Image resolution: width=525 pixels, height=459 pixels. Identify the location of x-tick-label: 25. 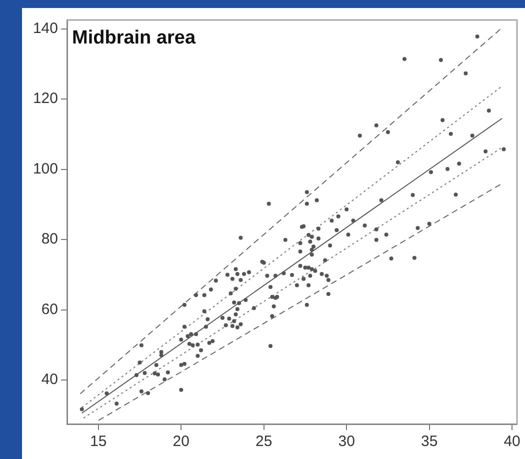
(264, 441).